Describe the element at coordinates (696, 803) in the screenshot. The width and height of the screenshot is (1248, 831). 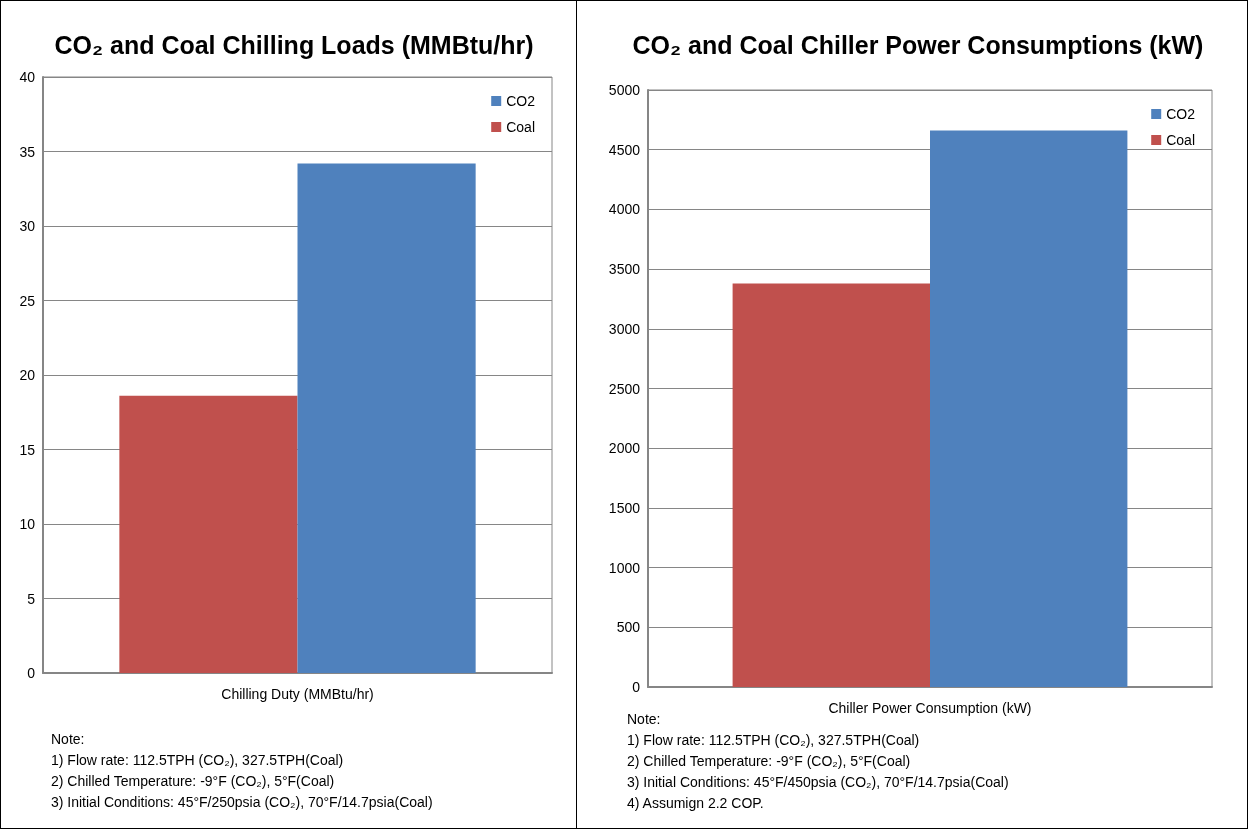
I see `text: 4) Assumign 2.2 COP.` at that location.